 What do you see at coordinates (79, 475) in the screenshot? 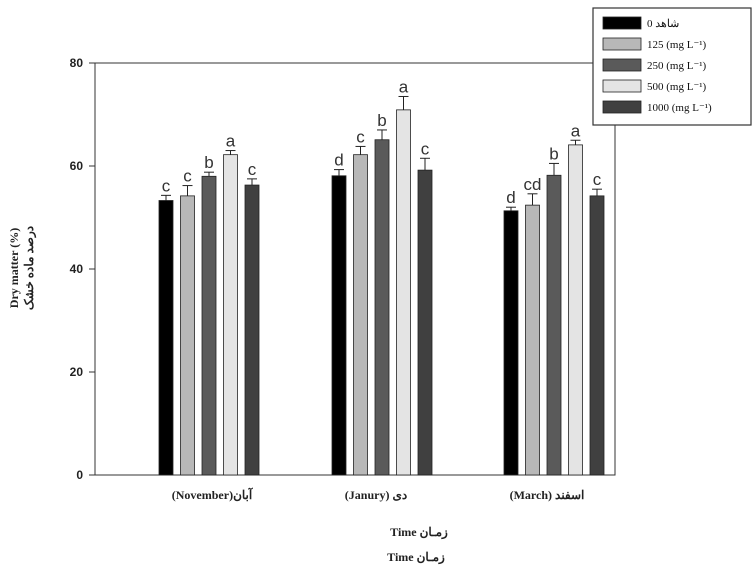
I see `y-tick-label: 0` at bounding box center [79, 475].